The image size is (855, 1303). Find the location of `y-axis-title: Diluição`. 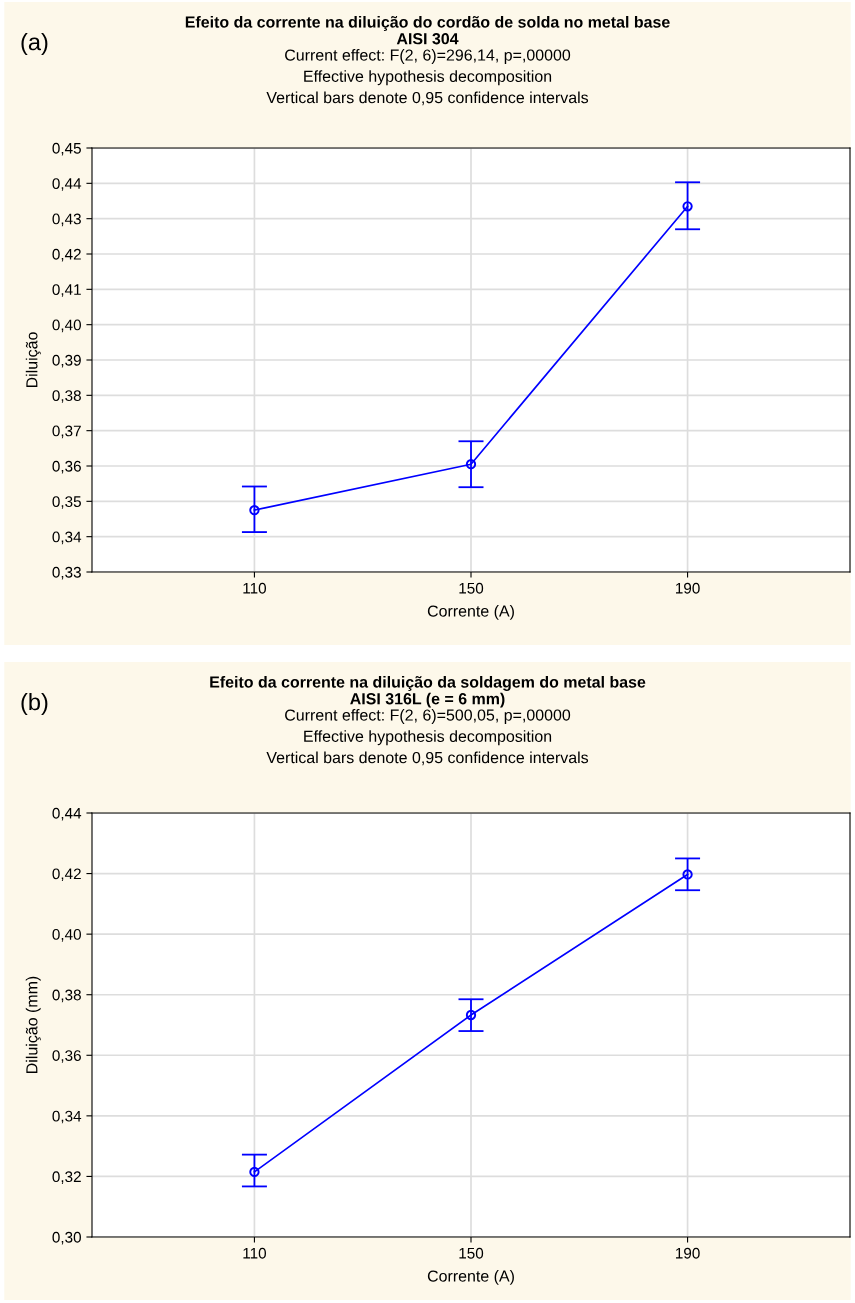

y-axis-title: Diluição is located at coordinates (33, 360).